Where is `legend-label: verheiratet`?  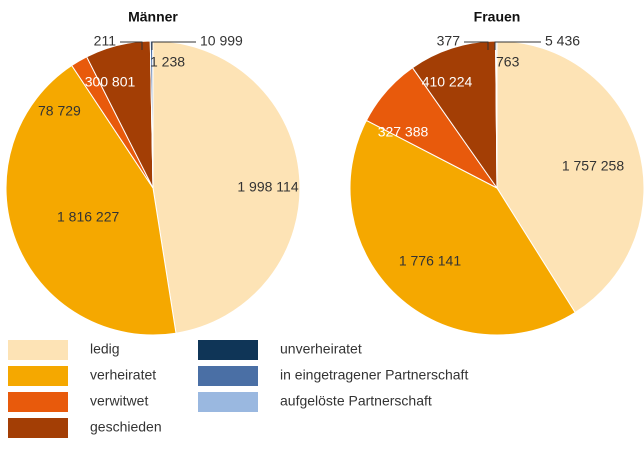
legend-label: verheiratet is located at coordinates (123, 375).